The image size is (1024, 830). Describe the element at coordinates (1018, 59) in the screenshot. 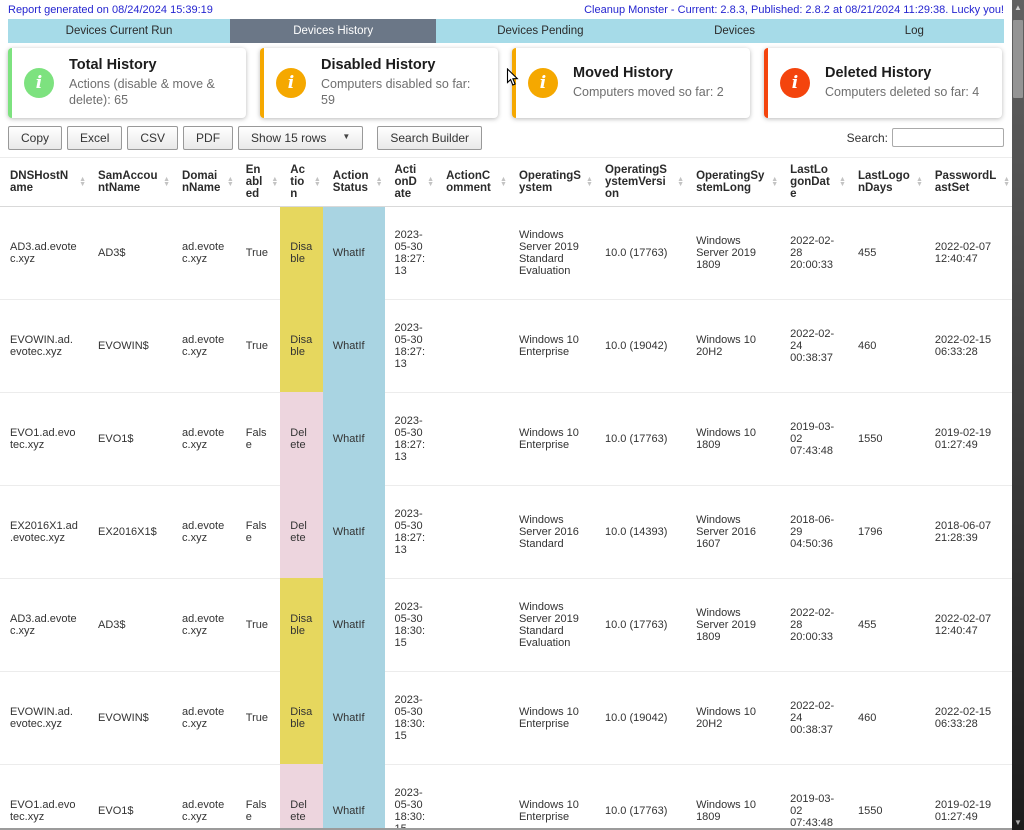

I see `scrollbar-thumb` at that location.